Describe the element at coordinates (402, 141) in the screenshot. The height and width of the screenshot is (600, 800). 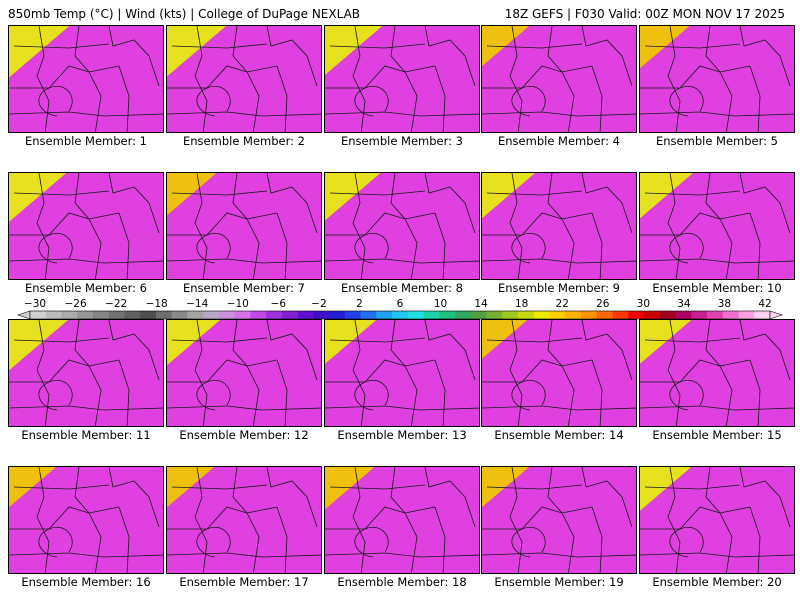
I see `member-label: Ensemble Member: 3` at that location.